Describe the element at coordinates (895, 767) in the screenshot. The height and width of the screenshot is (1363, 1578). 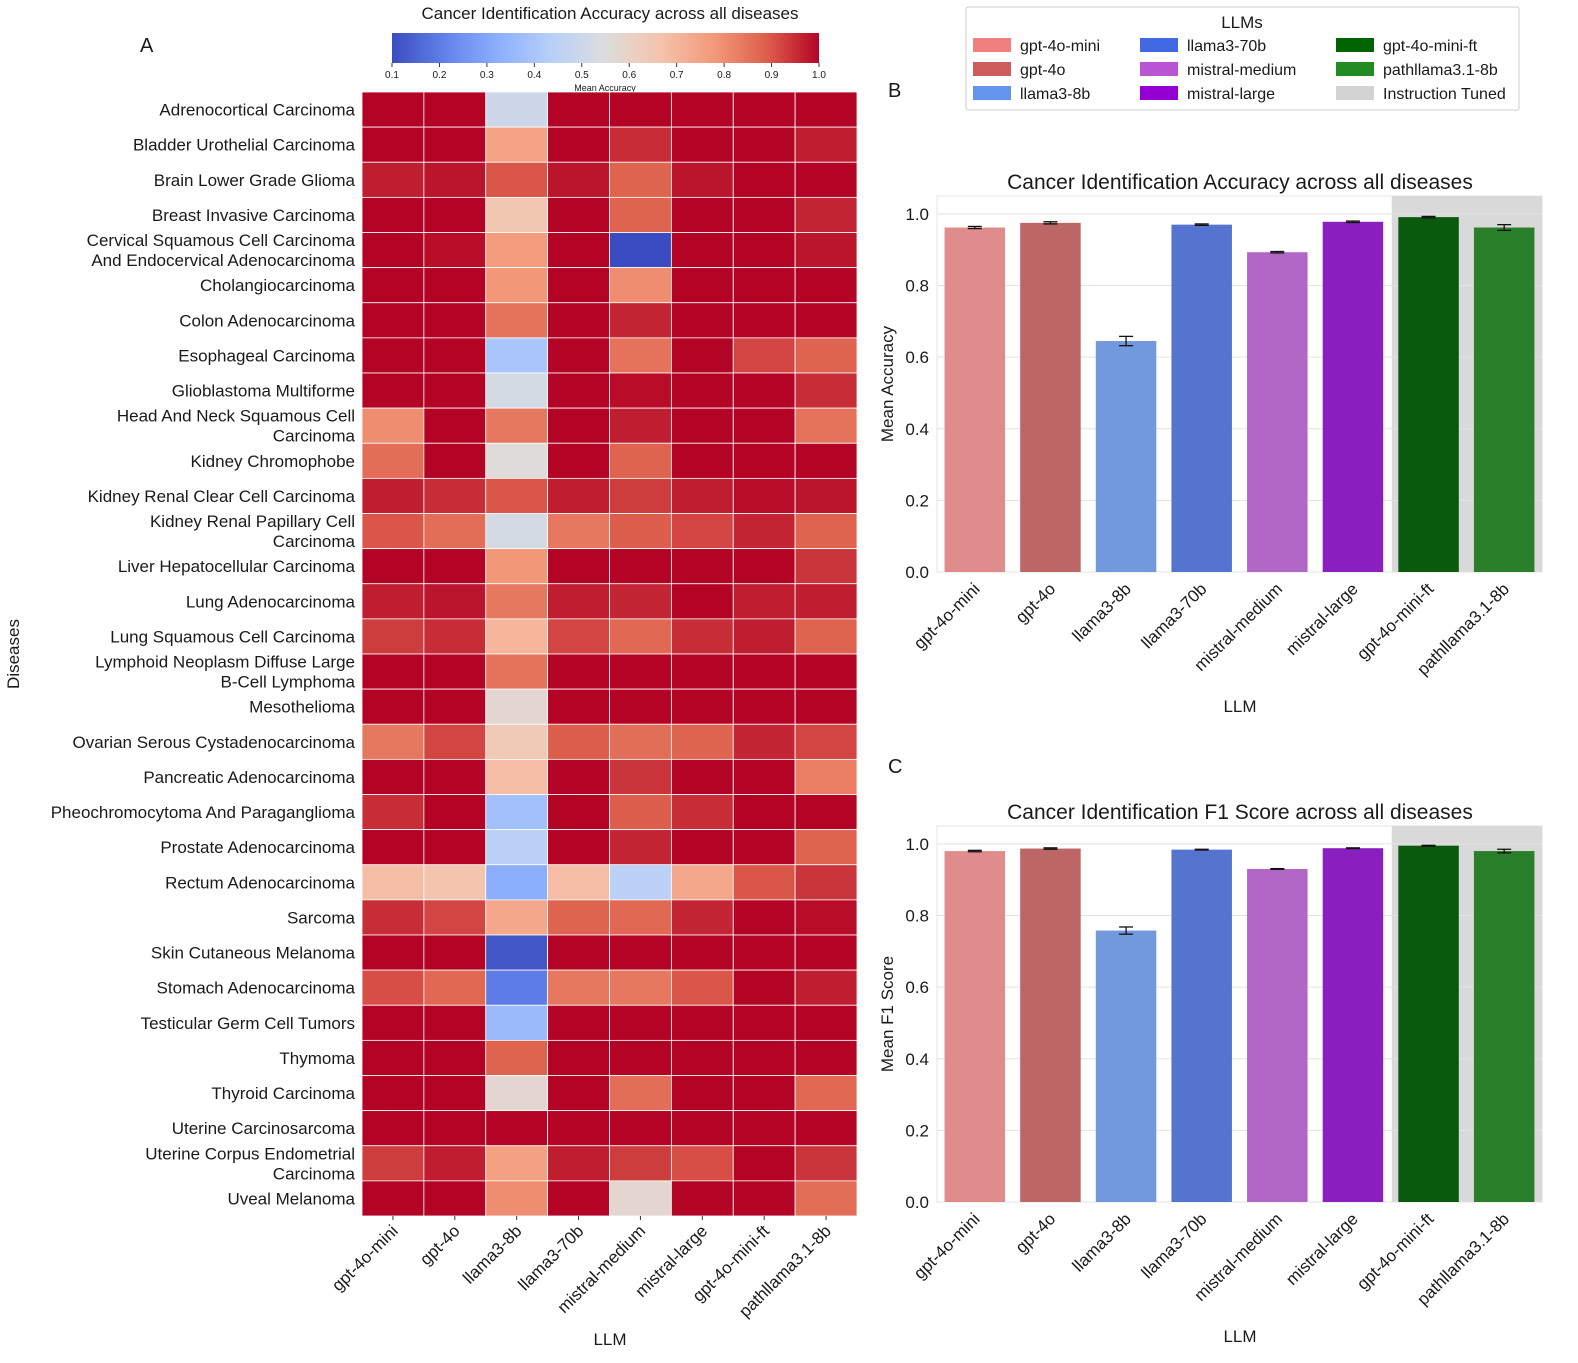
I see `panel-label-c: C` at that location.